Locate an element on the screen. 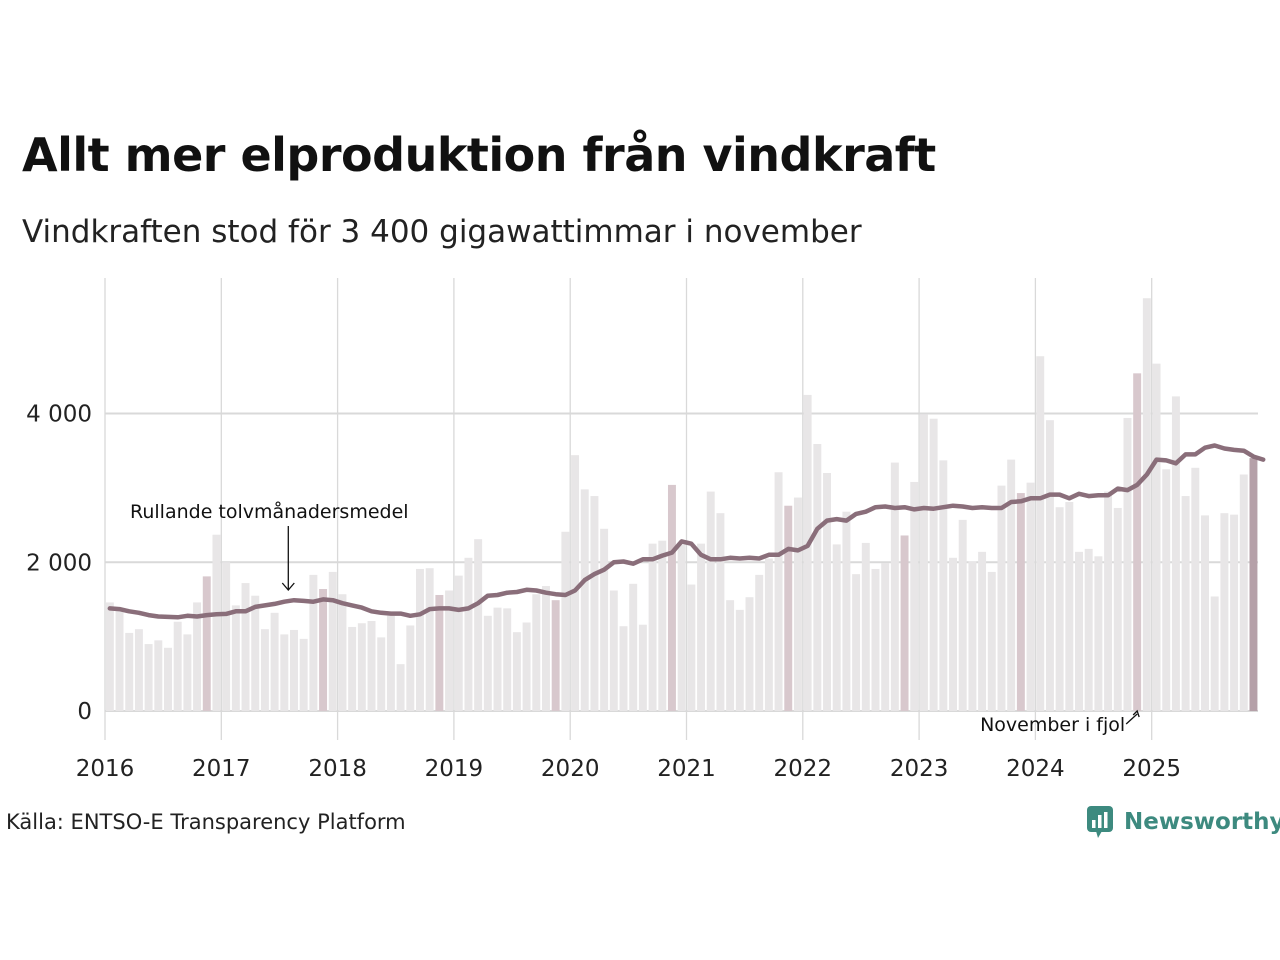 The image size is (1280, 960). annotation-rolling-average: Rullande tolvmånadersmedel is located at coordinates (269, 511).